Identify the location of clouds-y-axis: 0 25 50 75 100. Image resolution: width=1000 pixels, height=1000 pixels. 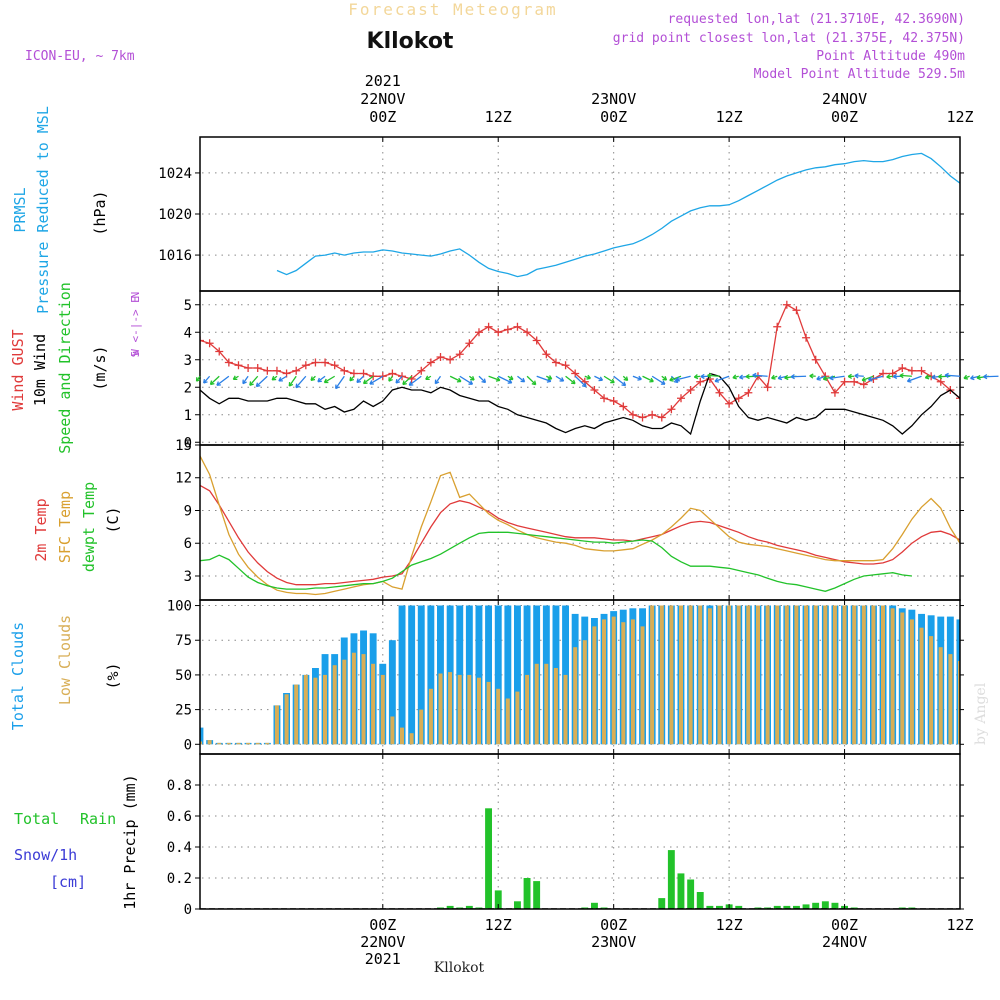
(565, 676).